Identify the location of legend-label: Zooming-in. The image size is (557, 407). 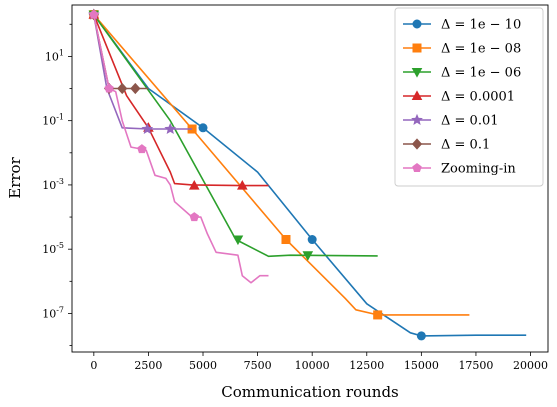
(478, 169).